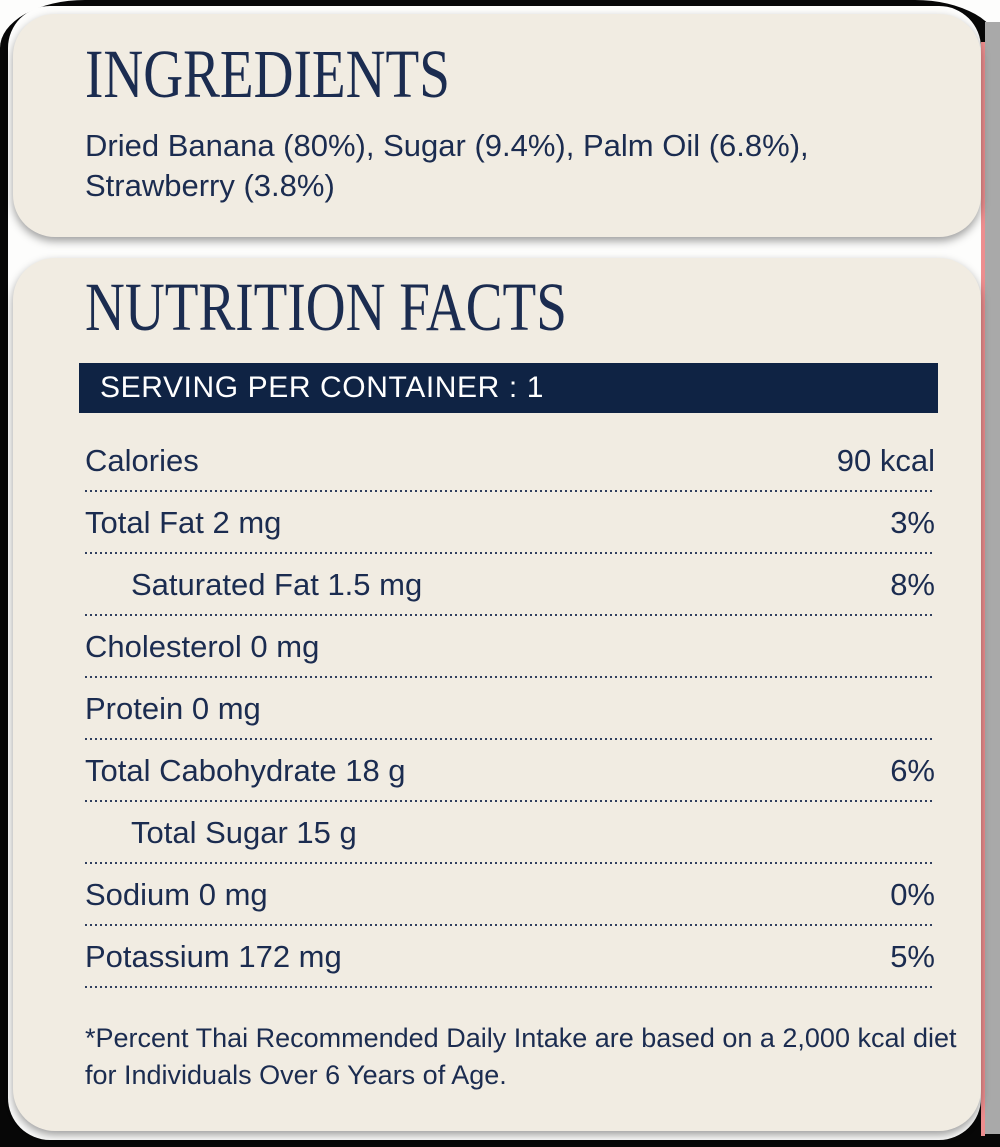  I want to click on serving-per-container-bar: SERVING PER CONTAINER : 1, so click(508, 388).